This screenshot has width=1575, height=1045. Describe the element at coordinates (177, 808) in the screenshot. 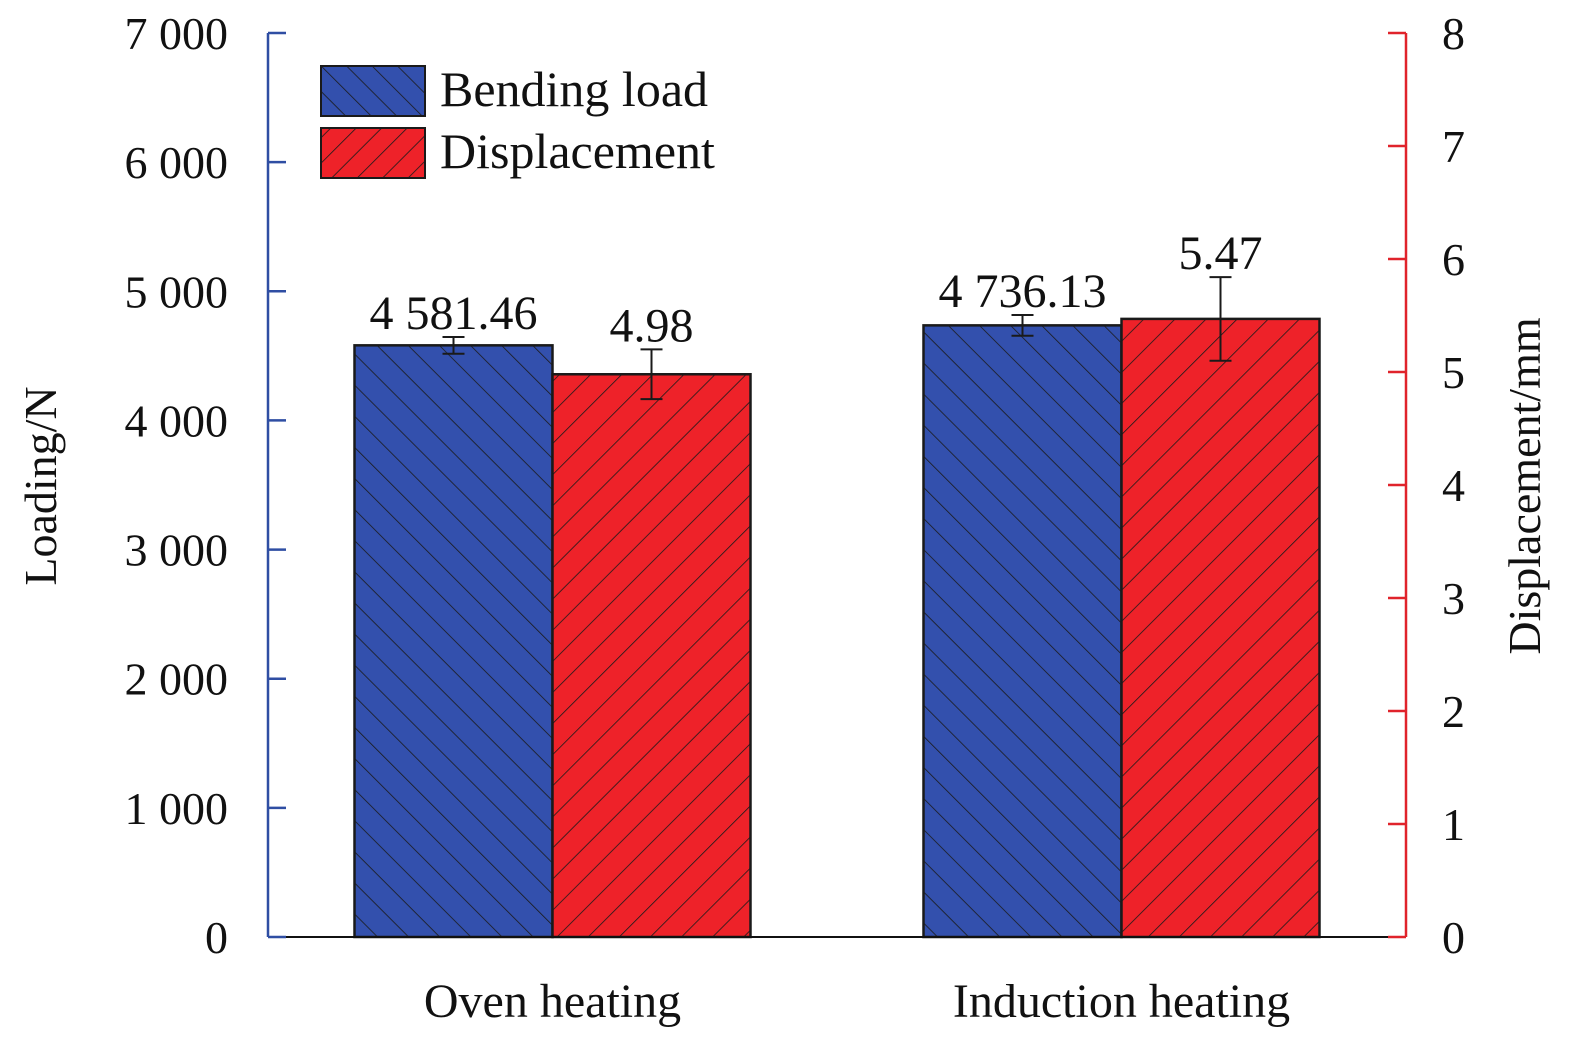

I see `y-left-tick-label-1000: 1 000` at that location.